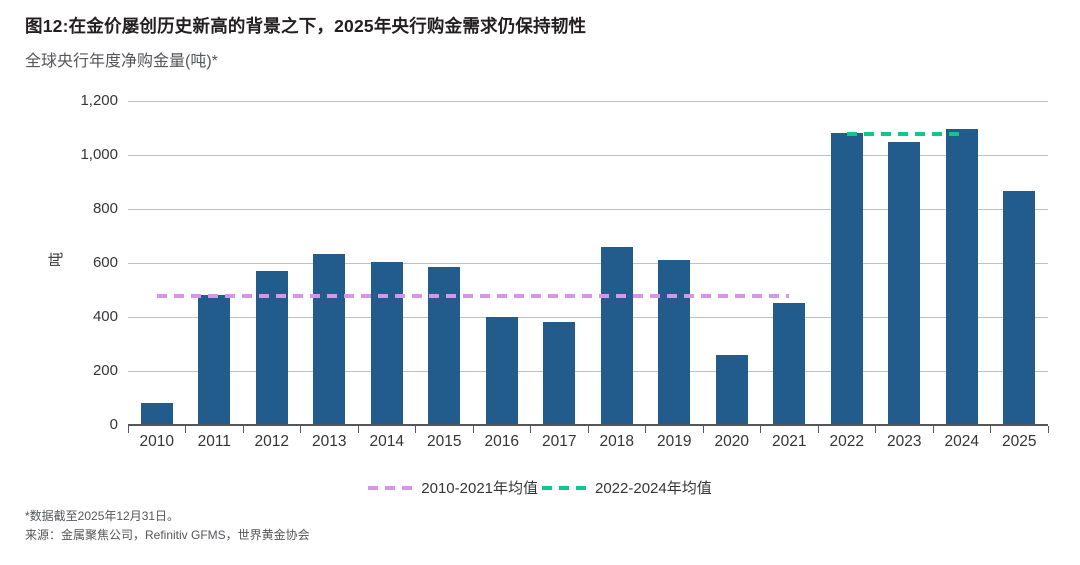 This screenshot has height=565, width=1080. I want to click on legend-item: 2010-2021年均值, so click(453, 487).